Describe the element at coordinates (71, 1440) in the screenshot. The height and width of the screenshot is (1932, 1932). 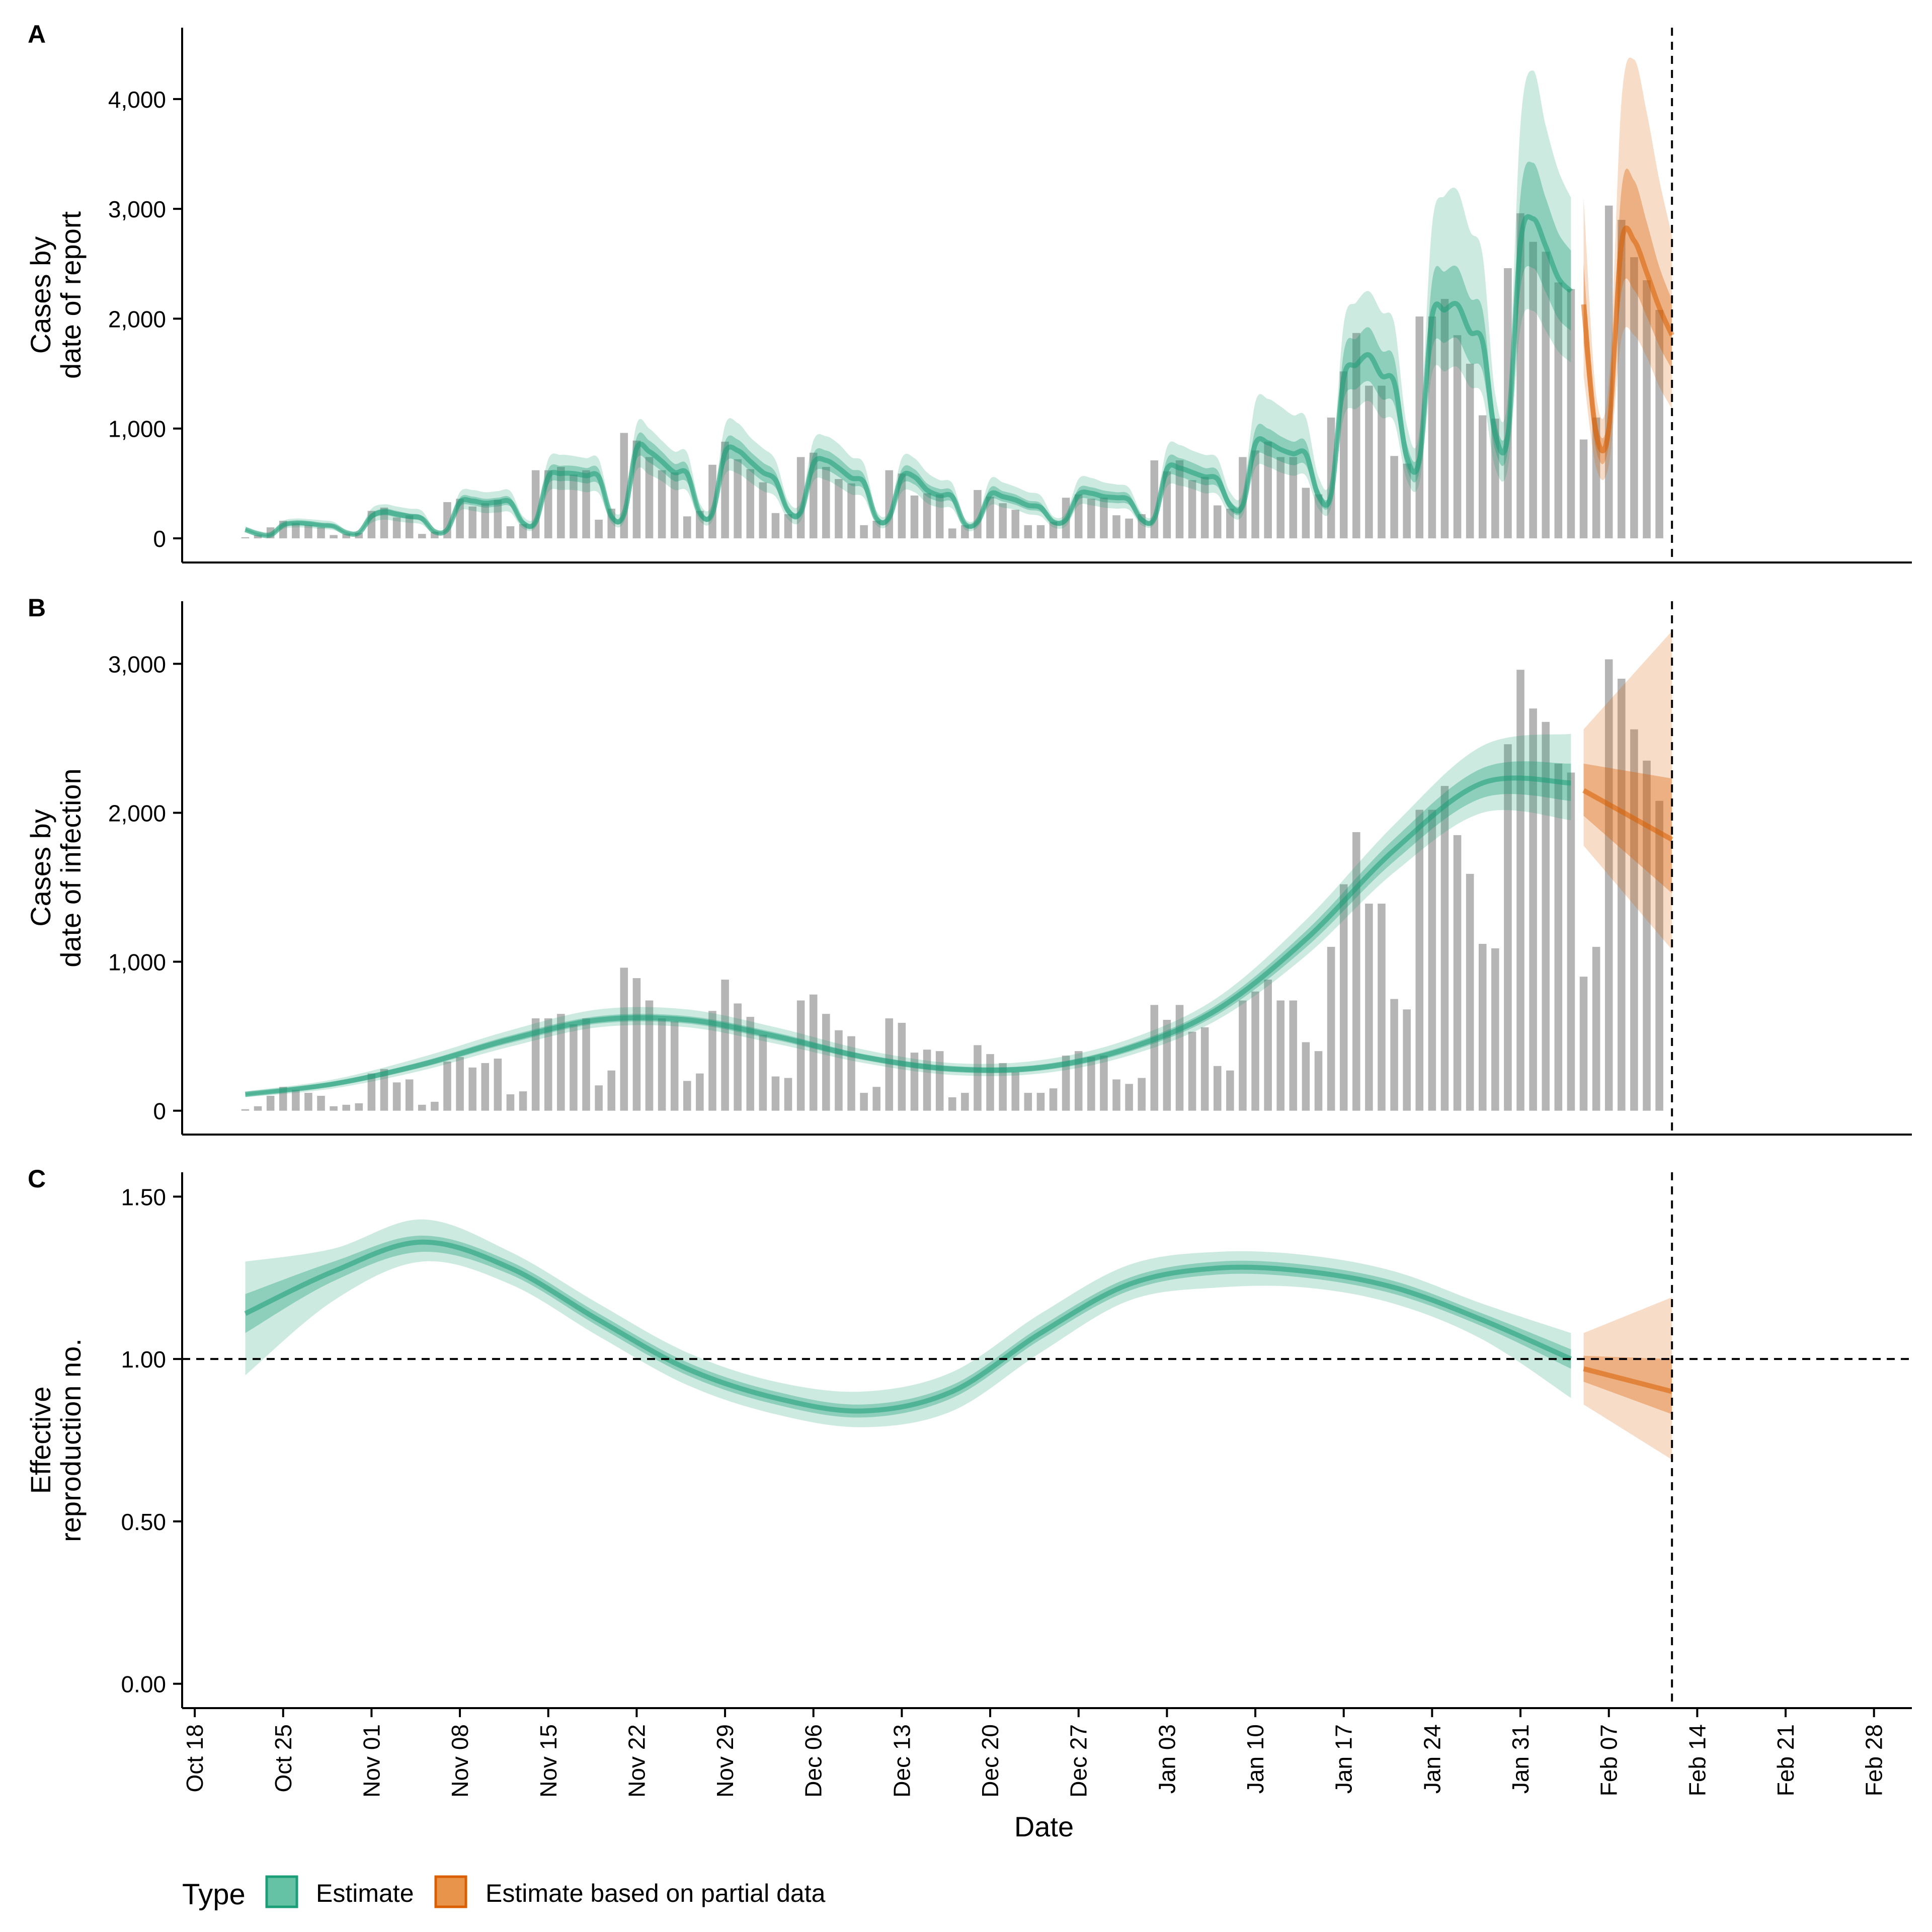
I see `panel-c-y-axis-title-line: reproduction no.` at that location.